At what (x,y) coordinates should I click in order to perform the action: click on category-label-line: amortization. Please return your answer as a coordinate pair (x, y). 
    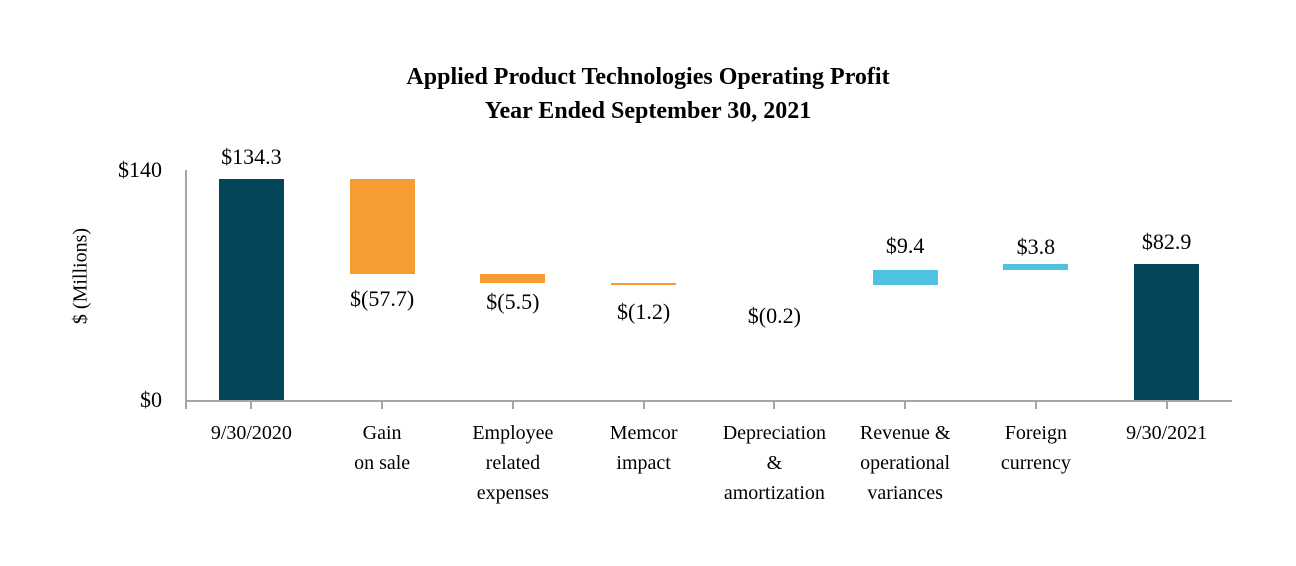
    Looking at the image, I should click on (774, 493).